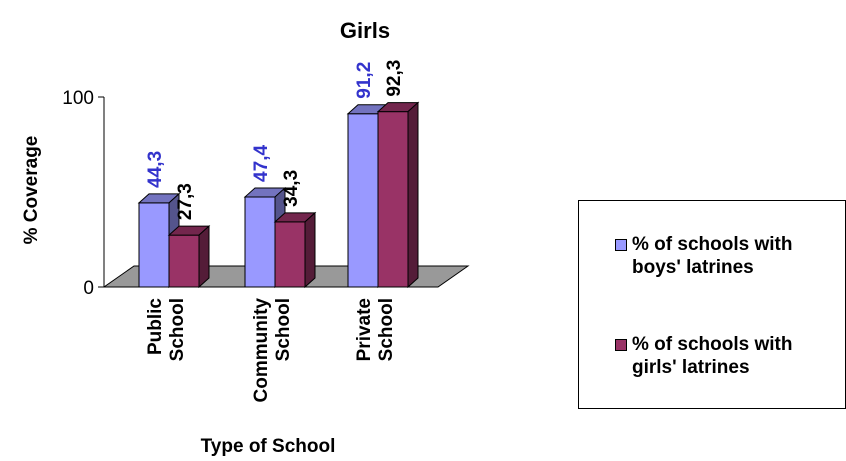 The image size is (846, 461). What do you see at coordinates (31, 190) in the screenshot?
I see `y-axis-label: % Coverage` at bounding box center [31, 190].